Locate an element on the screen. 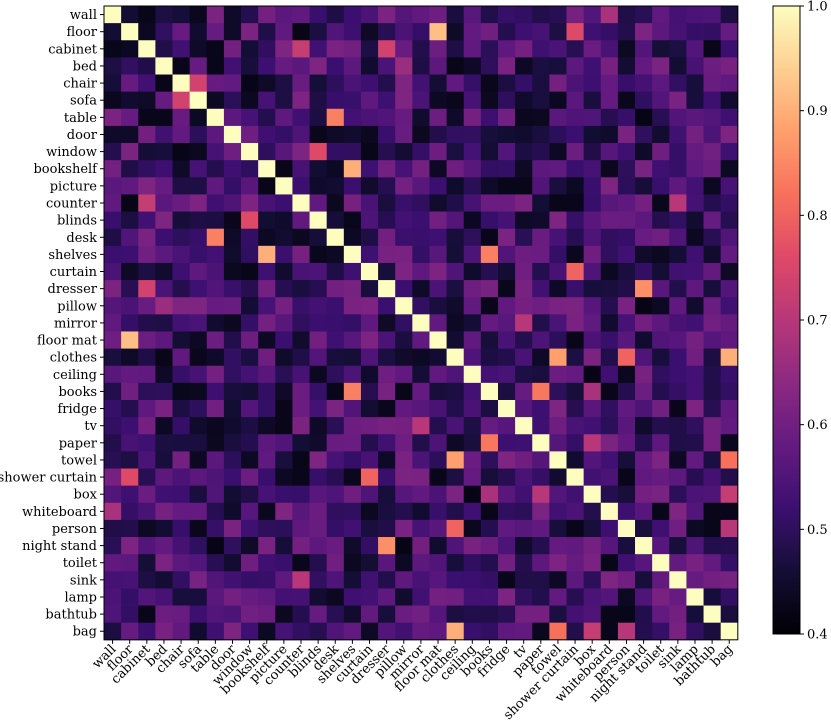 This screenshot has height=721, width=831. y-tick-label: mirror is located at coordinates (76, 323).